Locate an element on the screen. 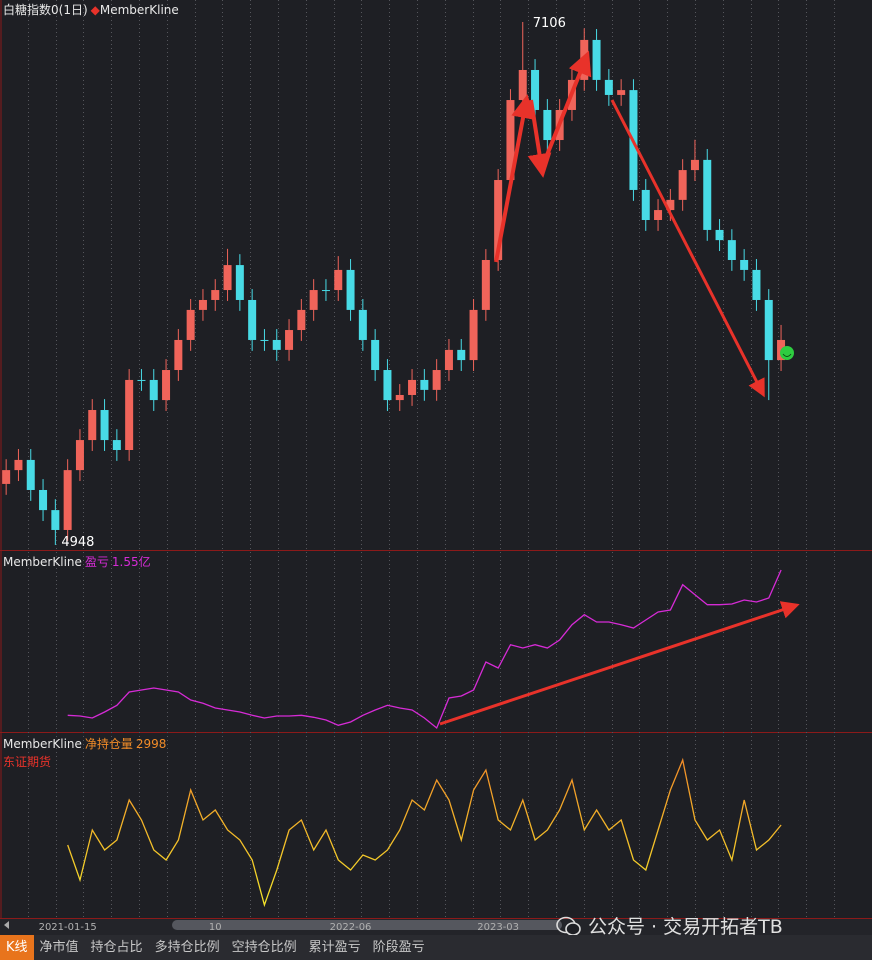 Image resolution: width=872 pixels, height=960 pixels. tab: 空持仓比例 is located at coordinates (264, 947).